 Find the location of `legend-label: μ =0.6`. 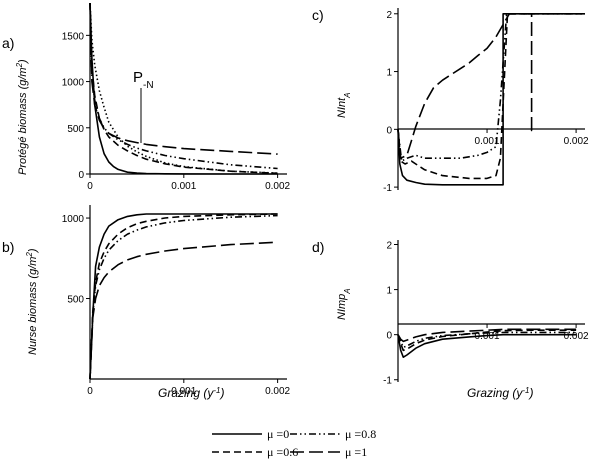

legend-label: μ =0.6 is located at coordinates (282, 452).